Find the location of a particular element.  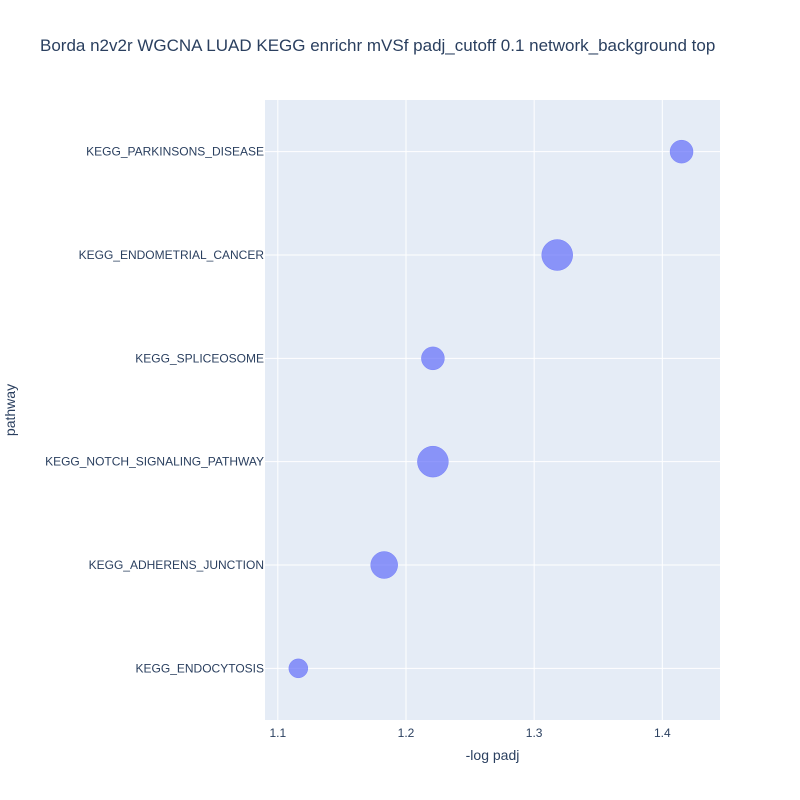

x-axis-title: -log padj is located at coordinates (493, 755).